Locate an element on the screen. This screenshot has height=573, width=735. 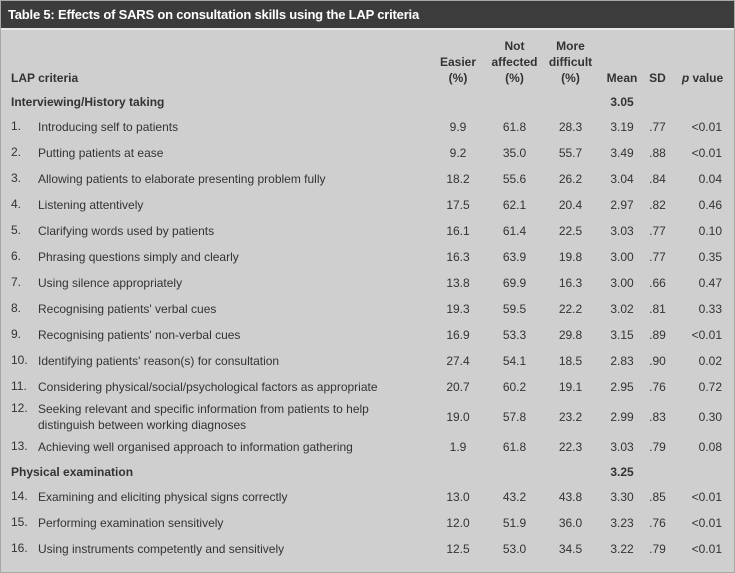
criterion-number: 8. is located at coordinates (16, 308).